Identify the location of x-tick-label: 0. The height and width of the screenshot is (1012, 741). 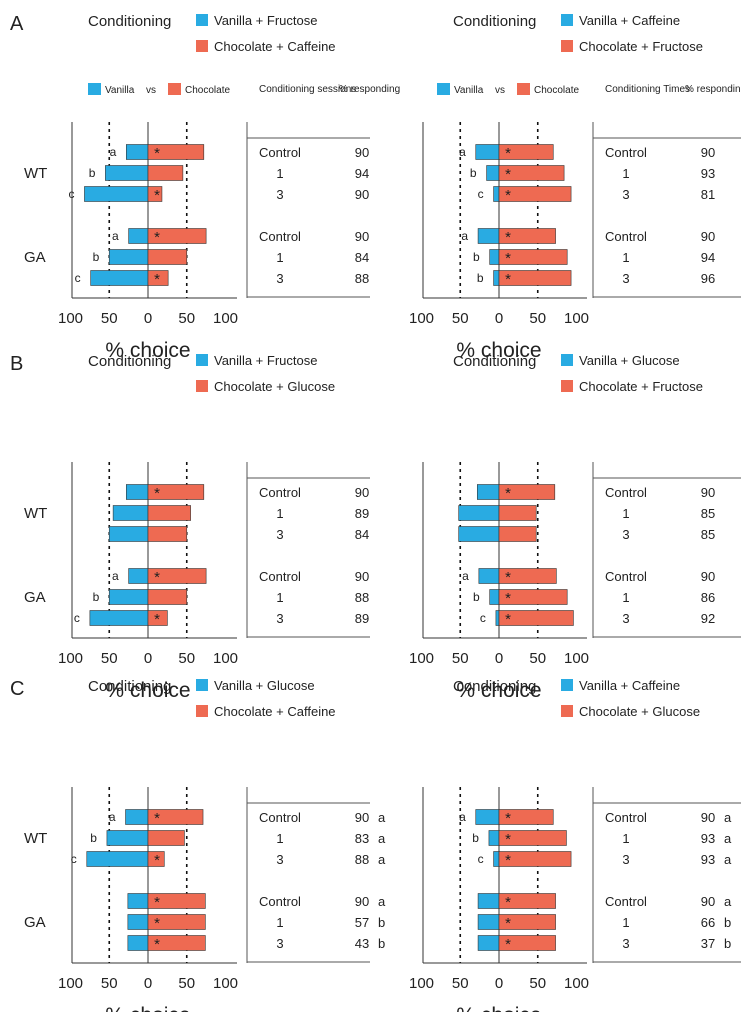
(499, 318).